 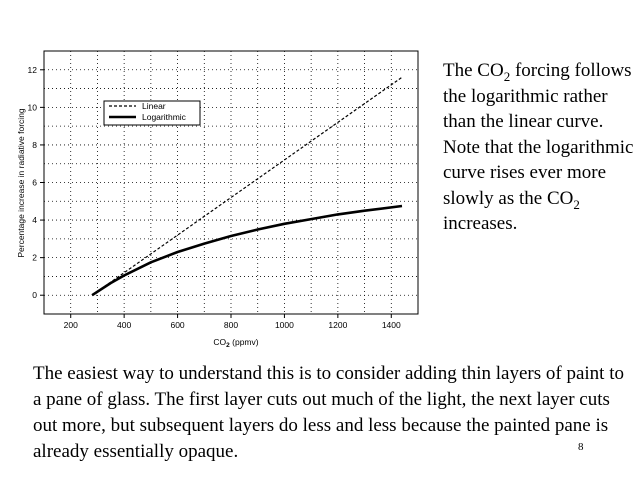 What do you see at coordinates (177, 325) in the screenshot?
I see `x-tick-label: 600` at bounding box center [177, 325].